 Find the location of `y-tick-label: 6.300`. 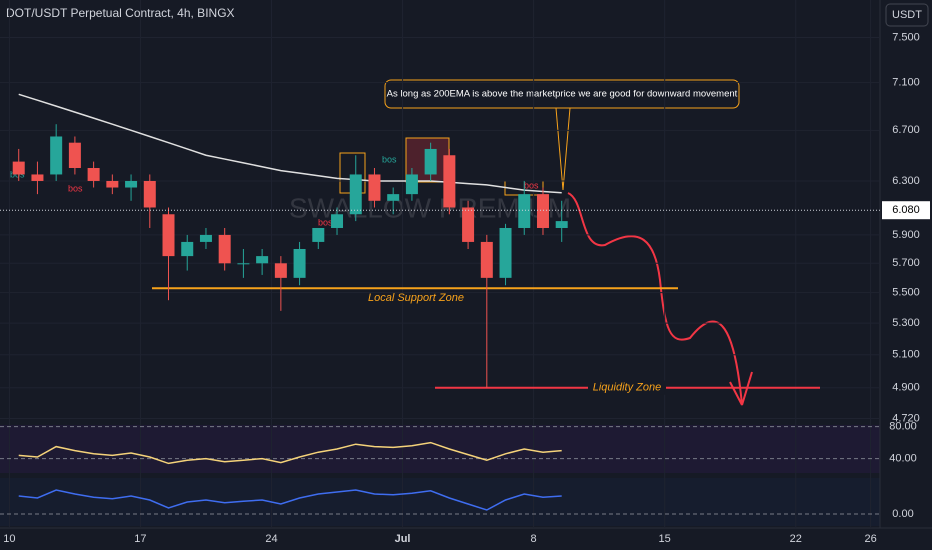

y-tick-label: 6.300 is located at coordinates (906, 181).